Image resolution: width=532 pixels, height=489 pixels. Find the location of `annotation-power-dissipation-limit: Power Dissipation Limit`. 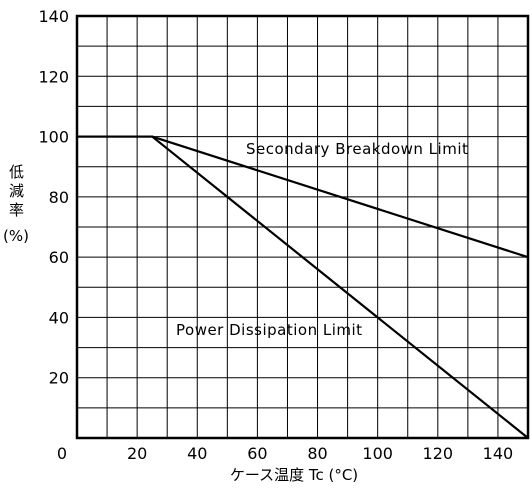

annotation-power-dissipation-limit: Power Dissipation Limit is located at coordinates (269, 330).